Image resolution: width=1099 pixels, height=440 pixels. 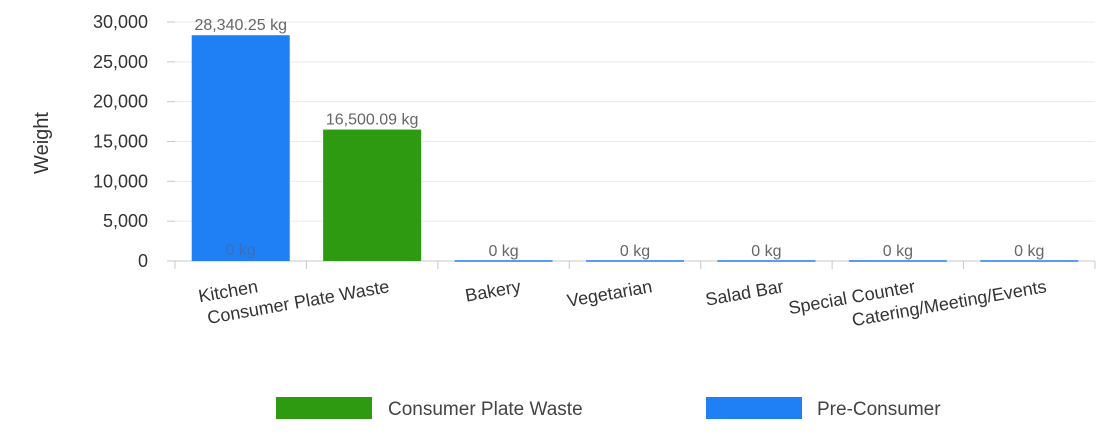 What do you see at coordinates (120, 62) in the screenshot?
I see `y-tick-label: 25,000` at bounding box center [120, 62].